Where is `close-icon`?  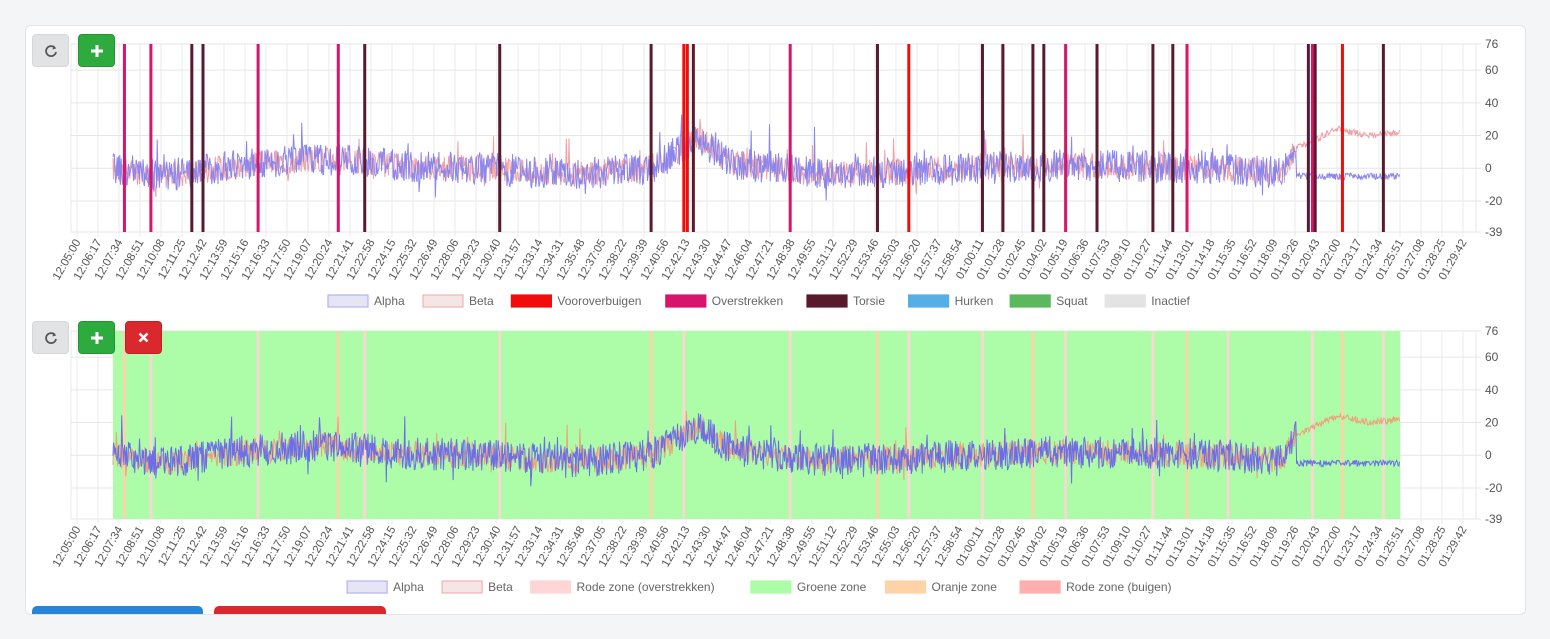 close-icon is located at coordinates (143, 337).